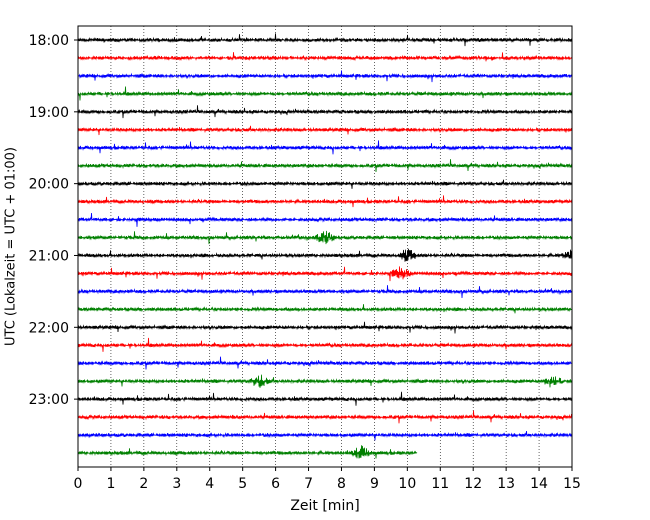  Describe the element at coordinates (325, 201) in the screenshot. I see `trace-2015` at that location.